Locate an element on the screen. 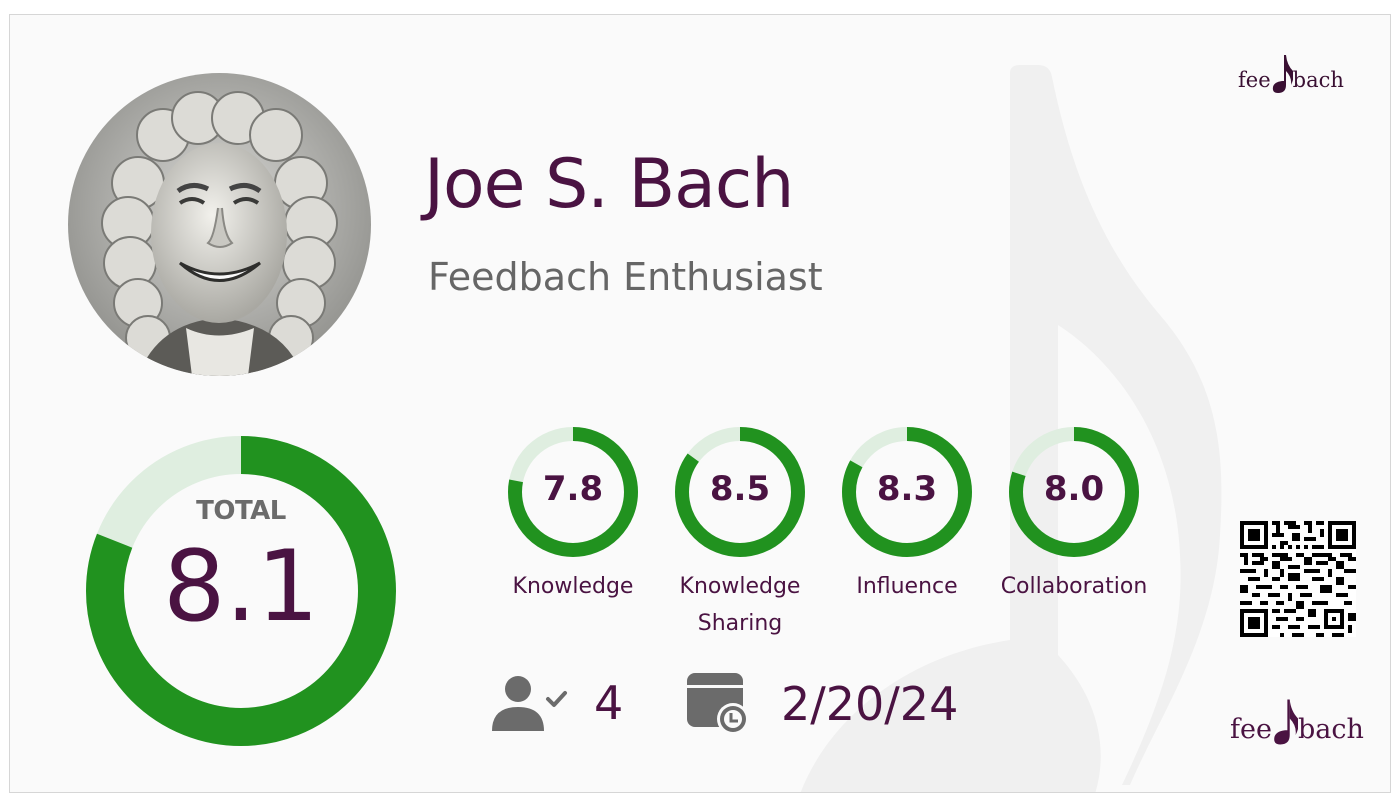  metric-label-line1: Knowledge is located at coordinates (740, 586).